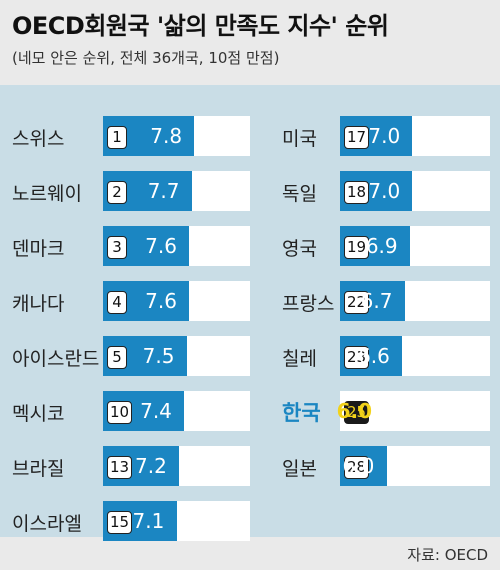 The image size is (500, 570). I want to click on category-label: 프랑스, so click(308, 304).